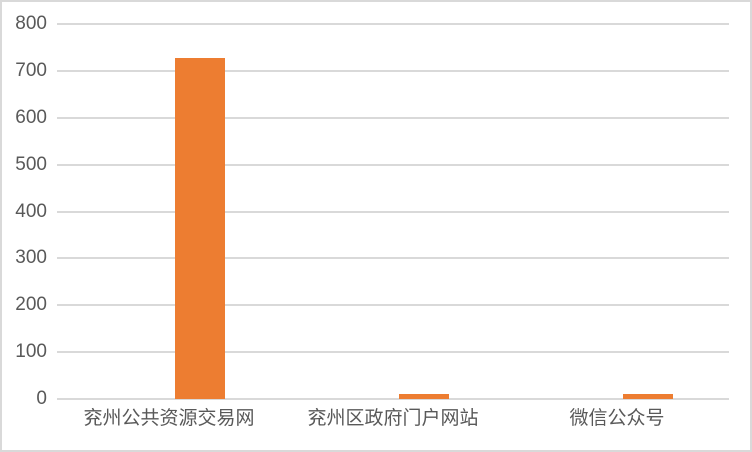 This screenshot has height=452, width=752. Describe the element at coordinates (31, 23) in the screenshot. I see `y-tick-label: 800` at that location.